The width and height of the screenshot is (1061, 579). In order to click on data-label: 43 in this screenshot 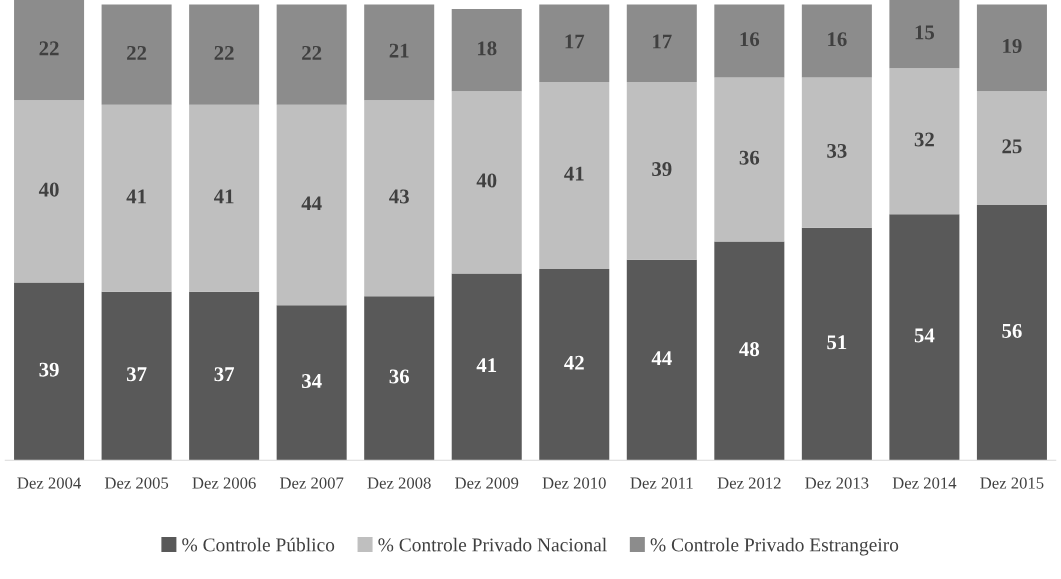, I will do `click(399, 196)`.